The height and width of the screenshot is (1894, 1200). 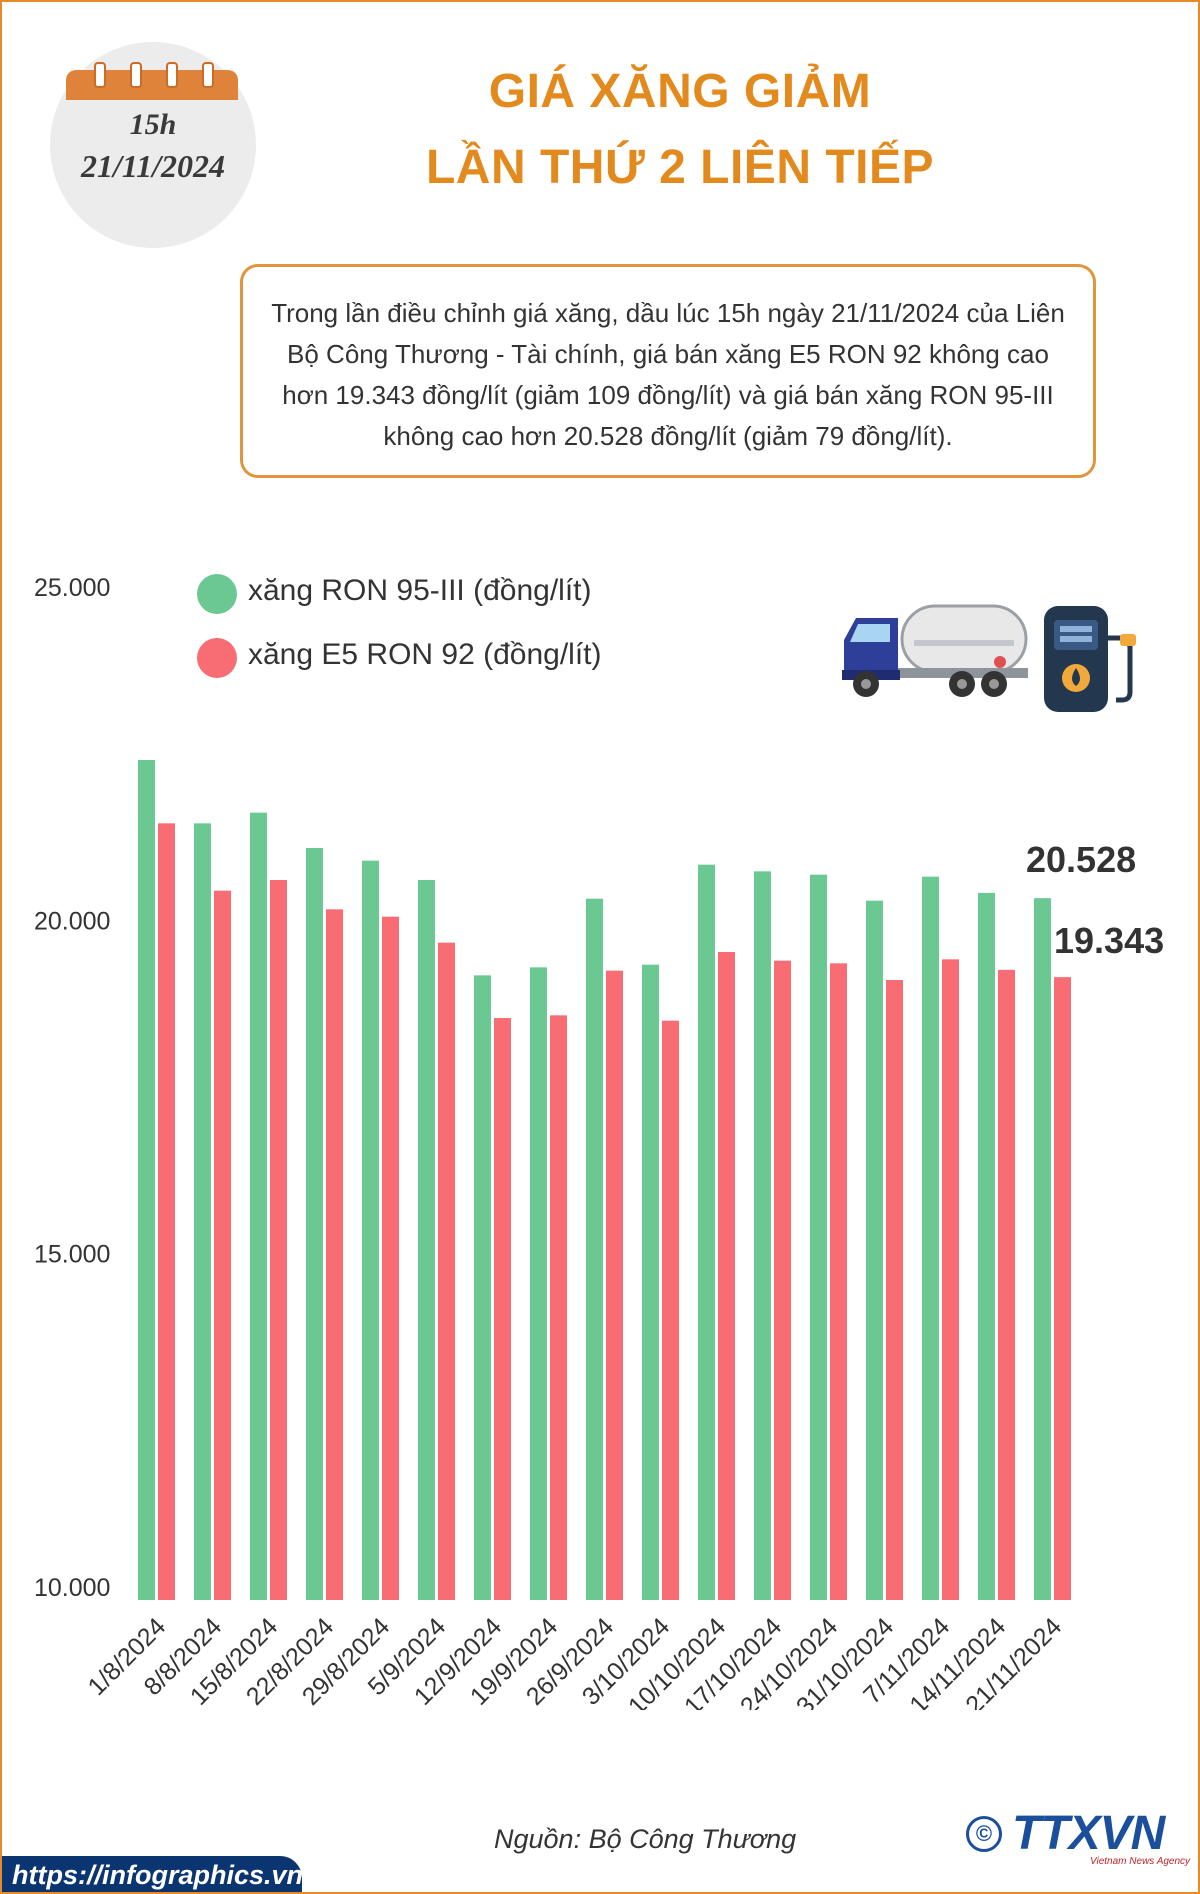 What do you see at coordinates (72, 1588) in the screenshot?
I see `y-tick-label: 10.000` at bounding box center [72, 1588].